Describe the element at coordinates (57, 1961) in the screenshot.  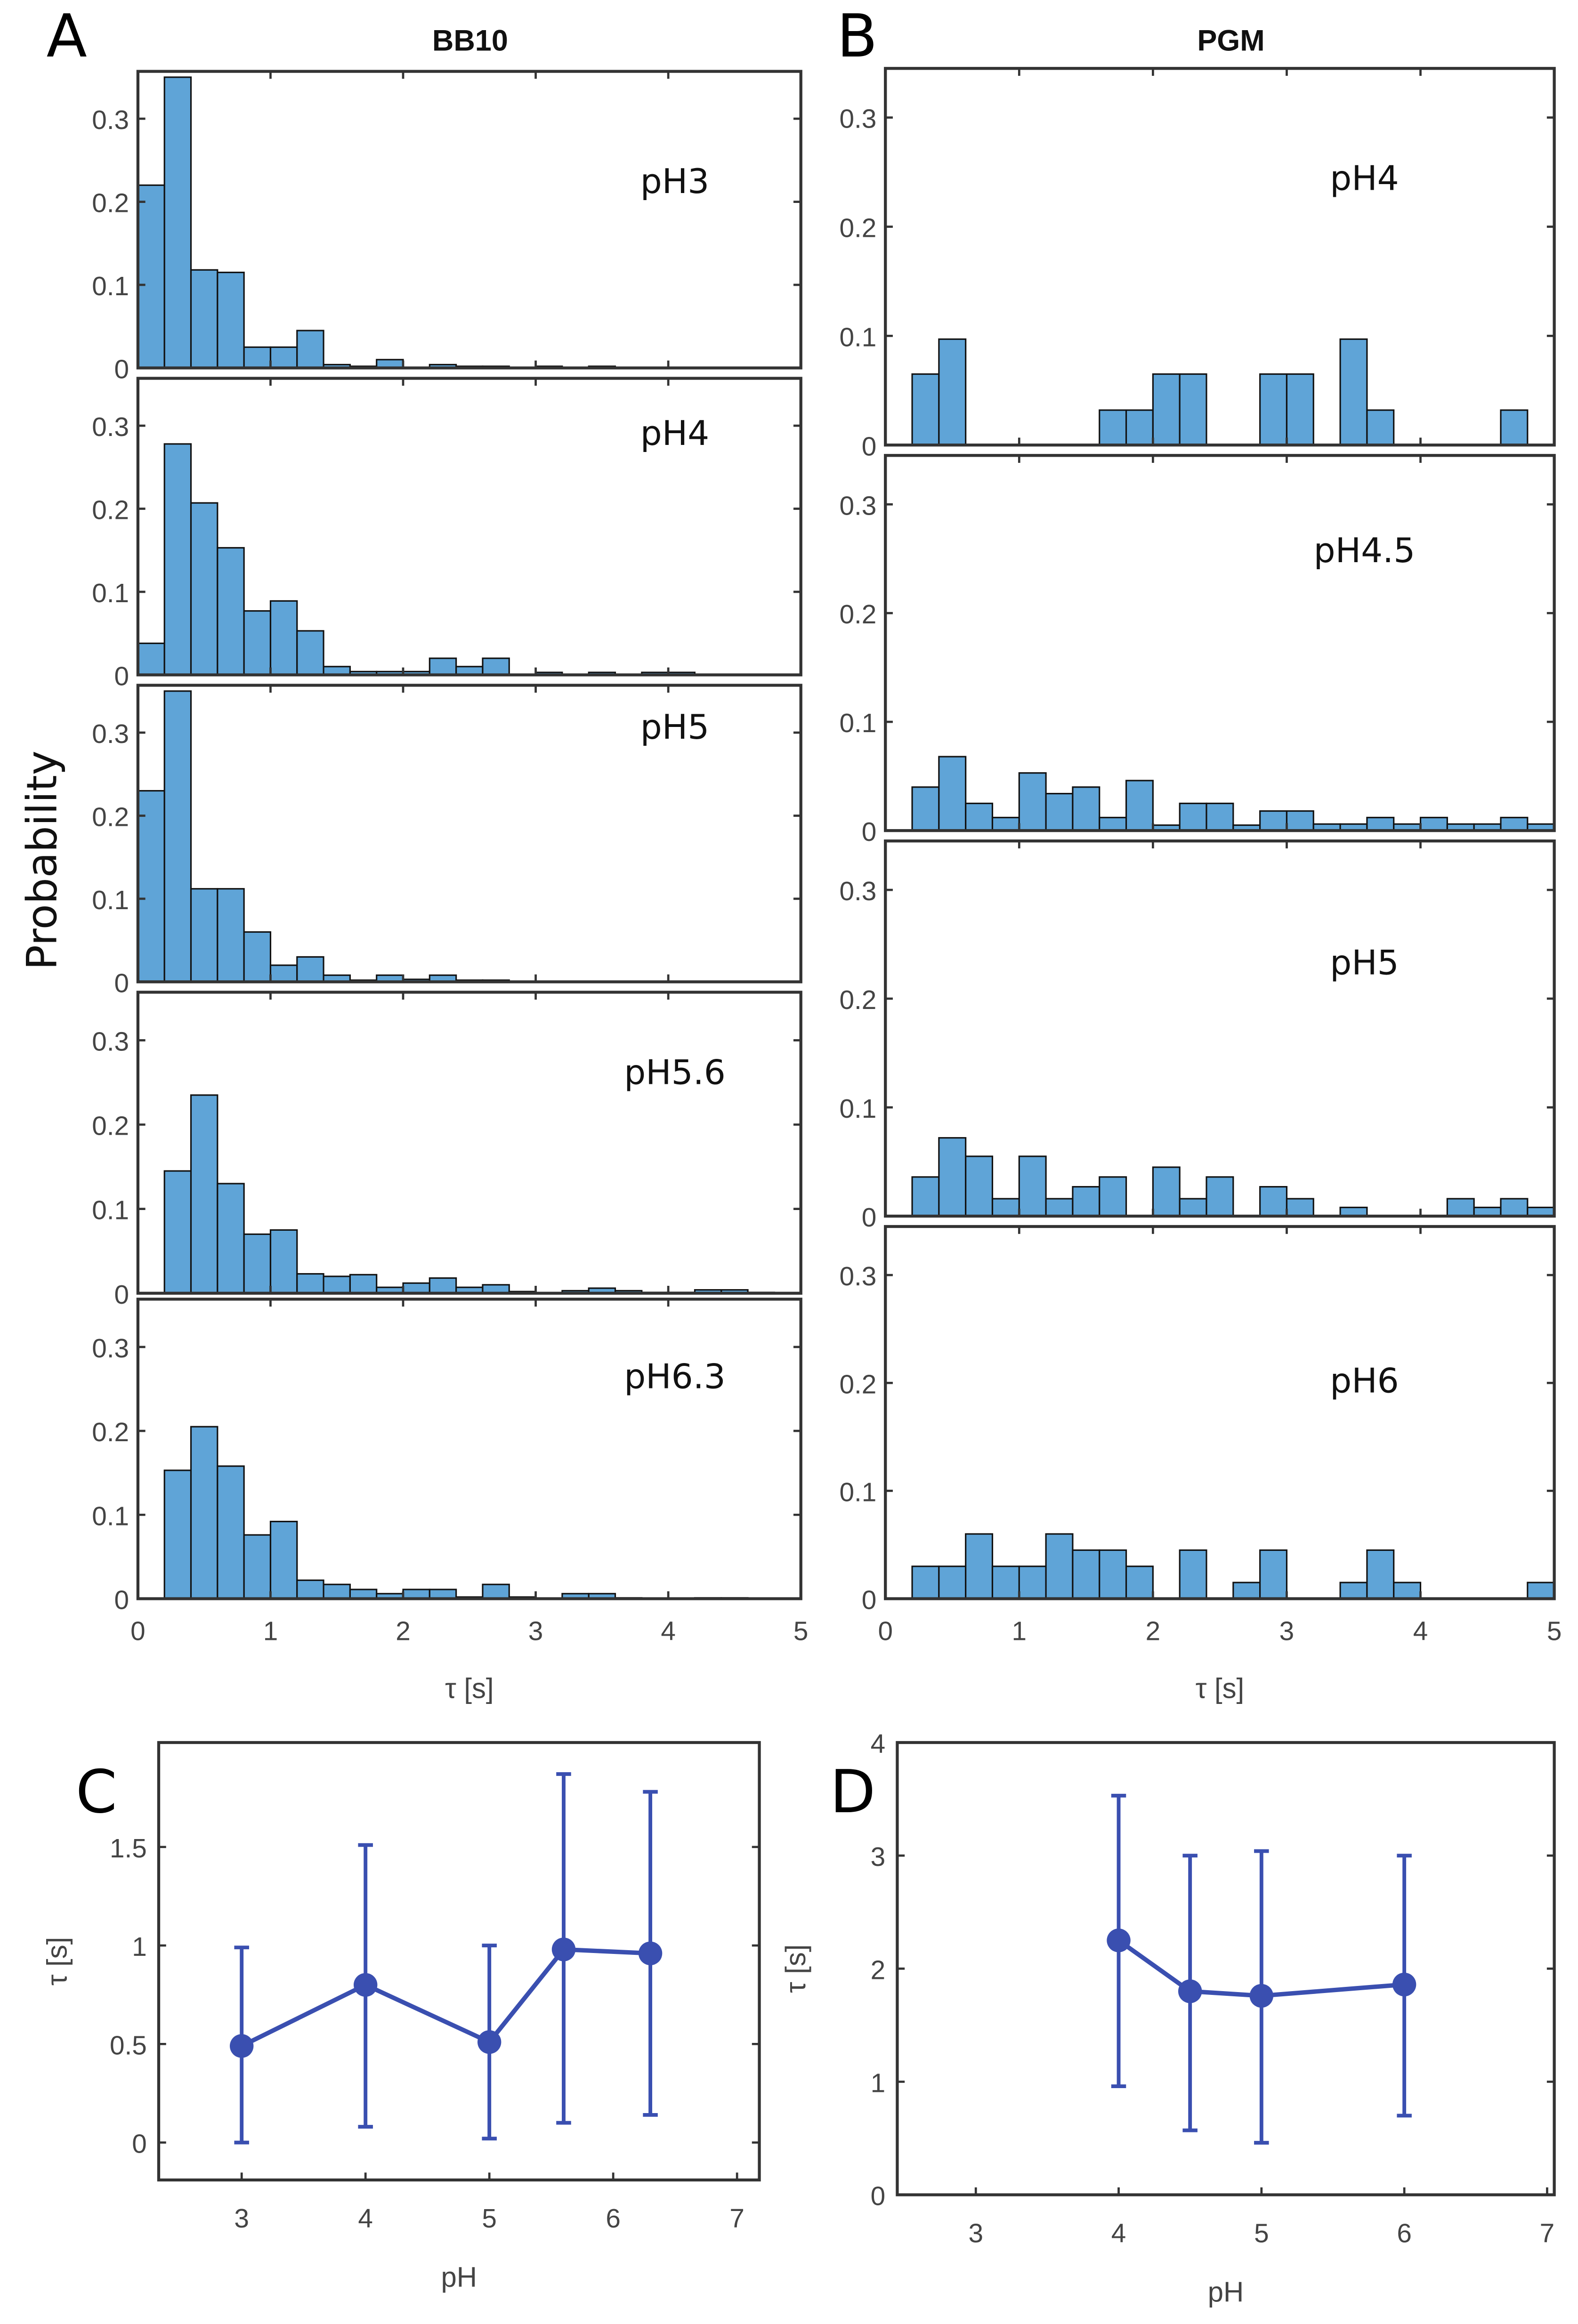
I see `y-axis-label: τ [s]` at that location.